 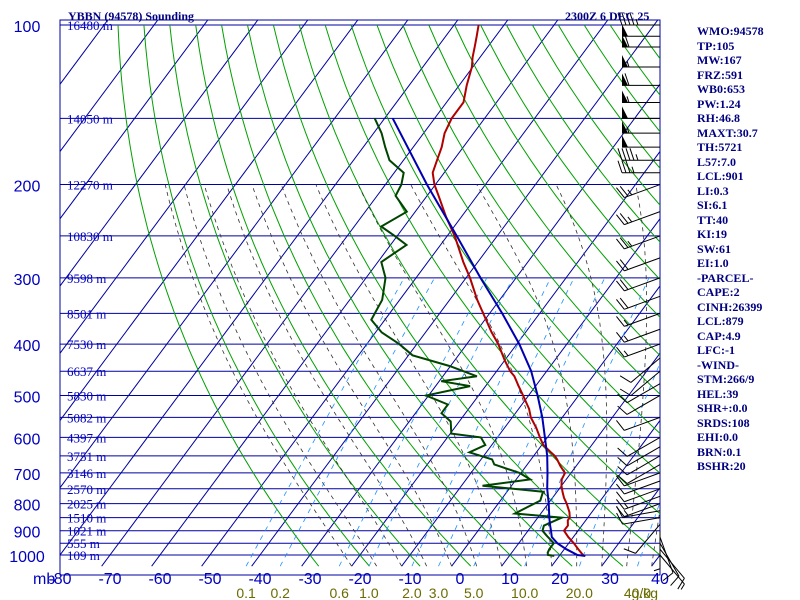 I want to click on index-entry: TH:5721, so click(x=720, y=147).